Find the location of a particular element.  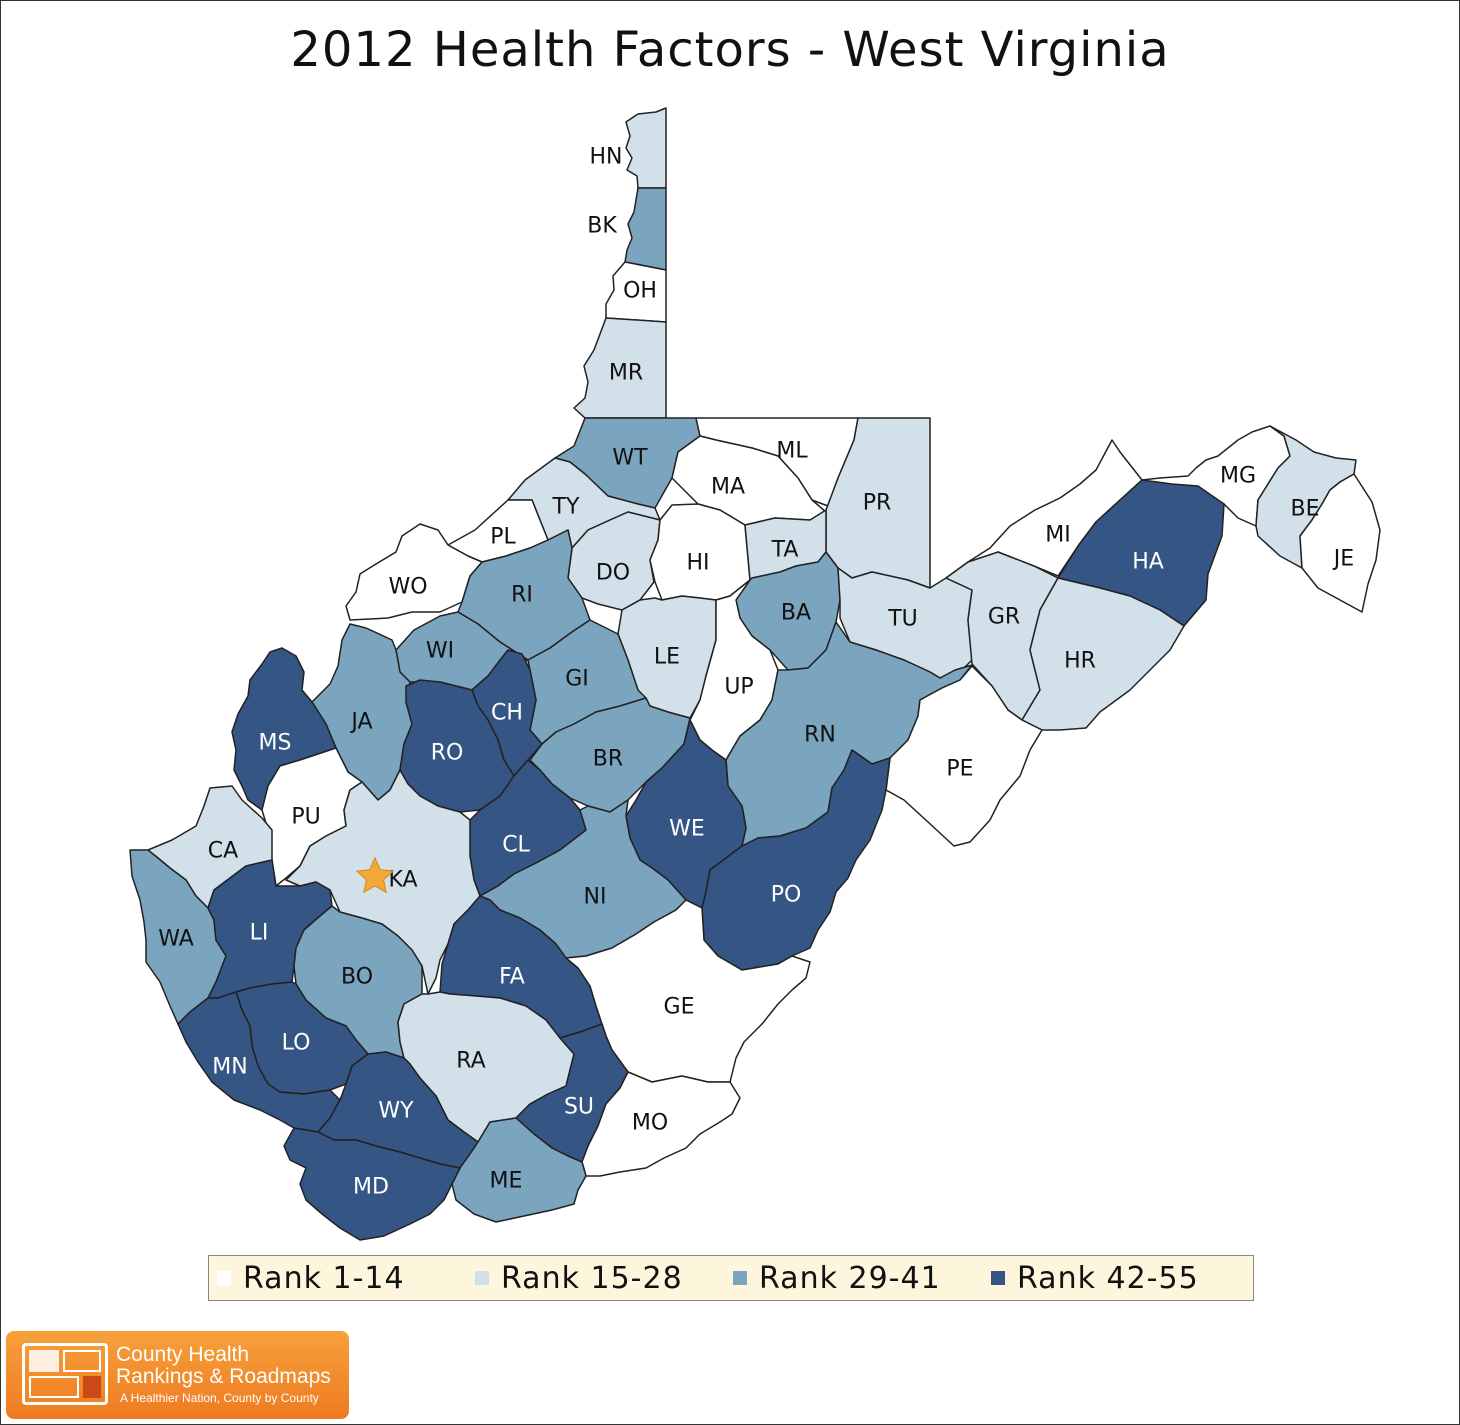

county-me is located at coordinates (519, 1170).